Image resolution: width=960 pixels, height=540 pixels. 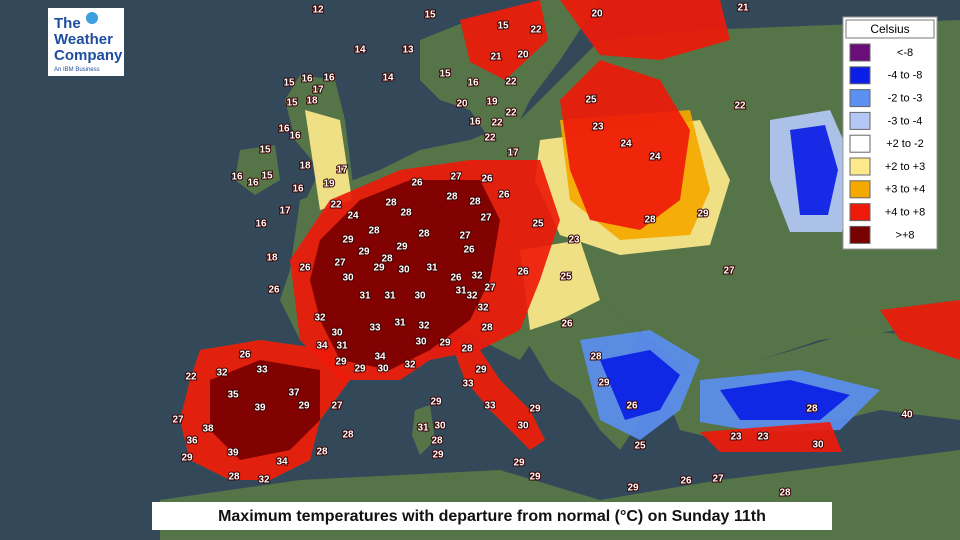 I want to click on legend-label: +2 to -2, so click(x=905, y=144).